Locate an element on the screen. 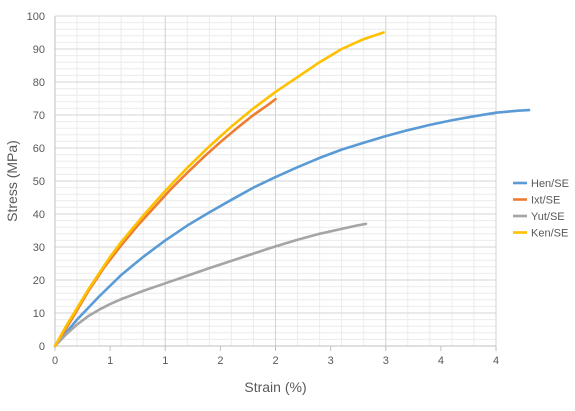 The image size is (575, 411). y-tick-label: 50 is located at coordinates (39, 182).